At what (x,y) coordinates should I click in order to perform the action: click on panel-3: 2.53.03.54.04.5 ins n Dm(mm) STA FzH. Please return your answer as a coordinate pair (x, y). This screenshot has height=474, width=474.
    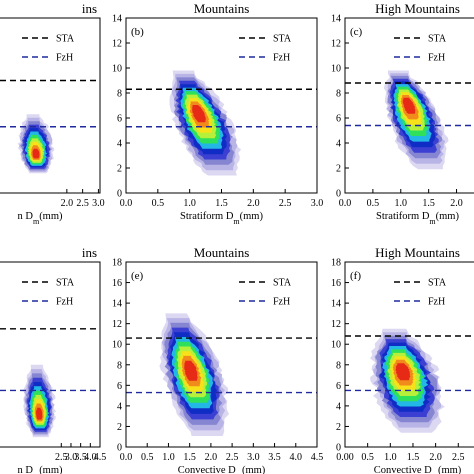
    Looking at the image, I should click on (53, 359).